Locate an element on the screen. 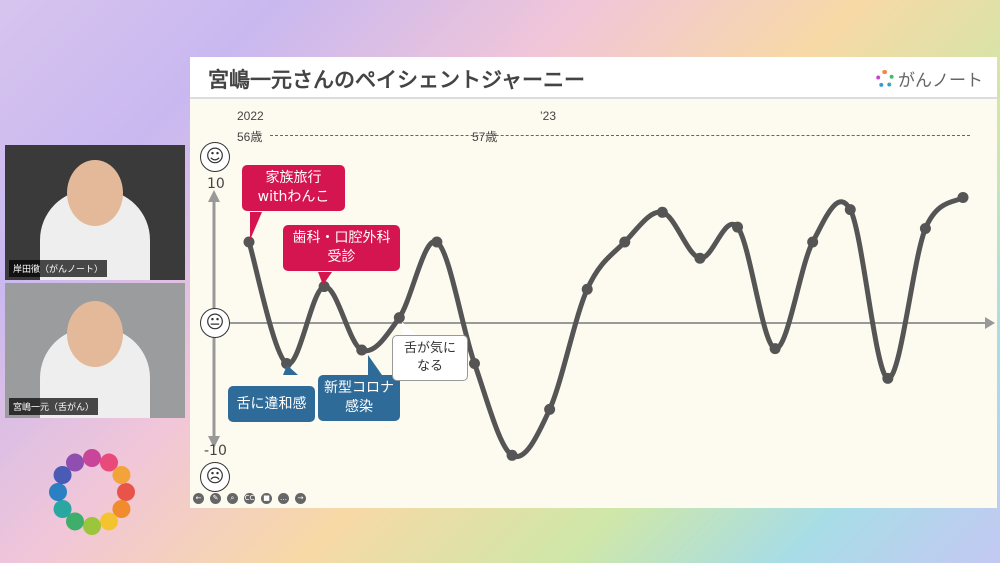  neutral-face-icon: 😐 is located at coordinates (215, 323).